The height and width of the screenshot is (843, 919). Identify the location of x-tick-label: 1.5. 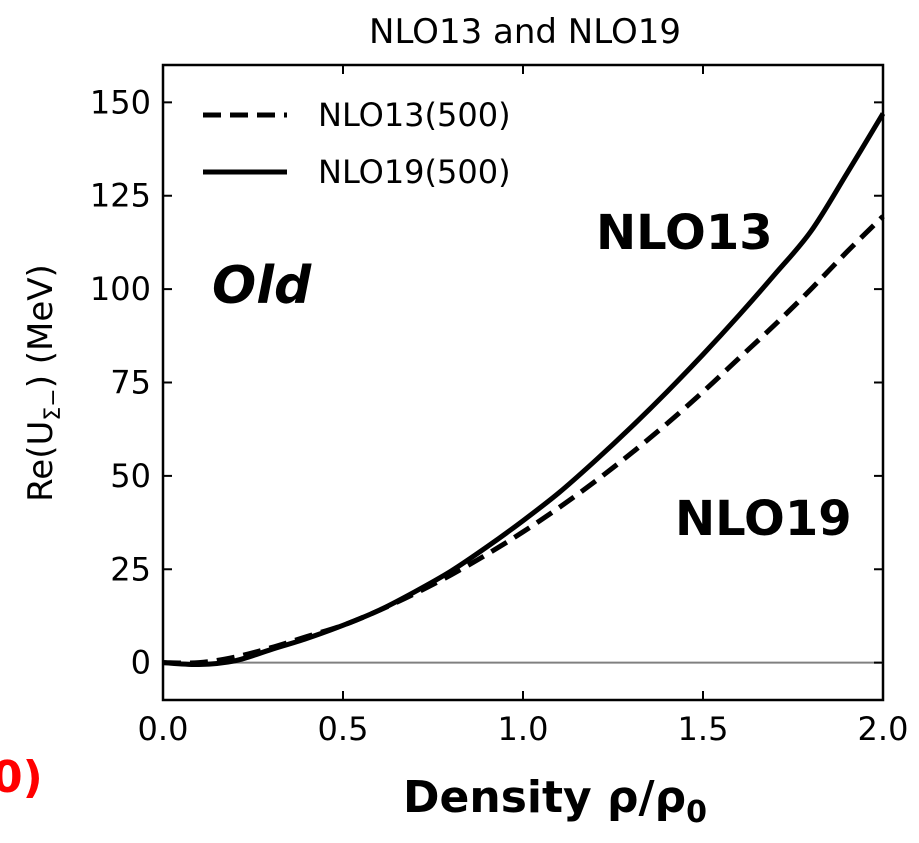
(703, 729).